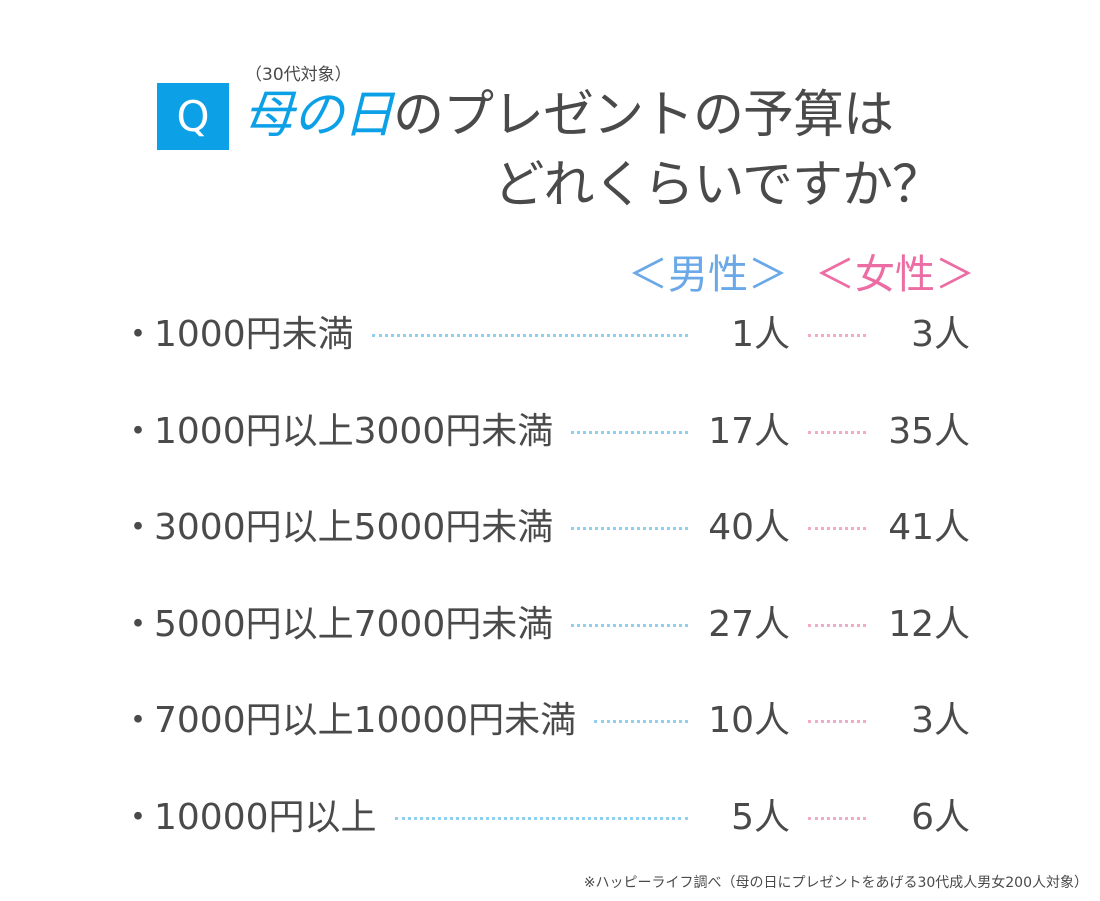 Image resolution: width=1100 pixels, height=901 pixels. What do you see at coordinates (365, 720) in the screenshot?
I see `range-label: 7000円以上10000円未満` at bounding box center [365, 720].